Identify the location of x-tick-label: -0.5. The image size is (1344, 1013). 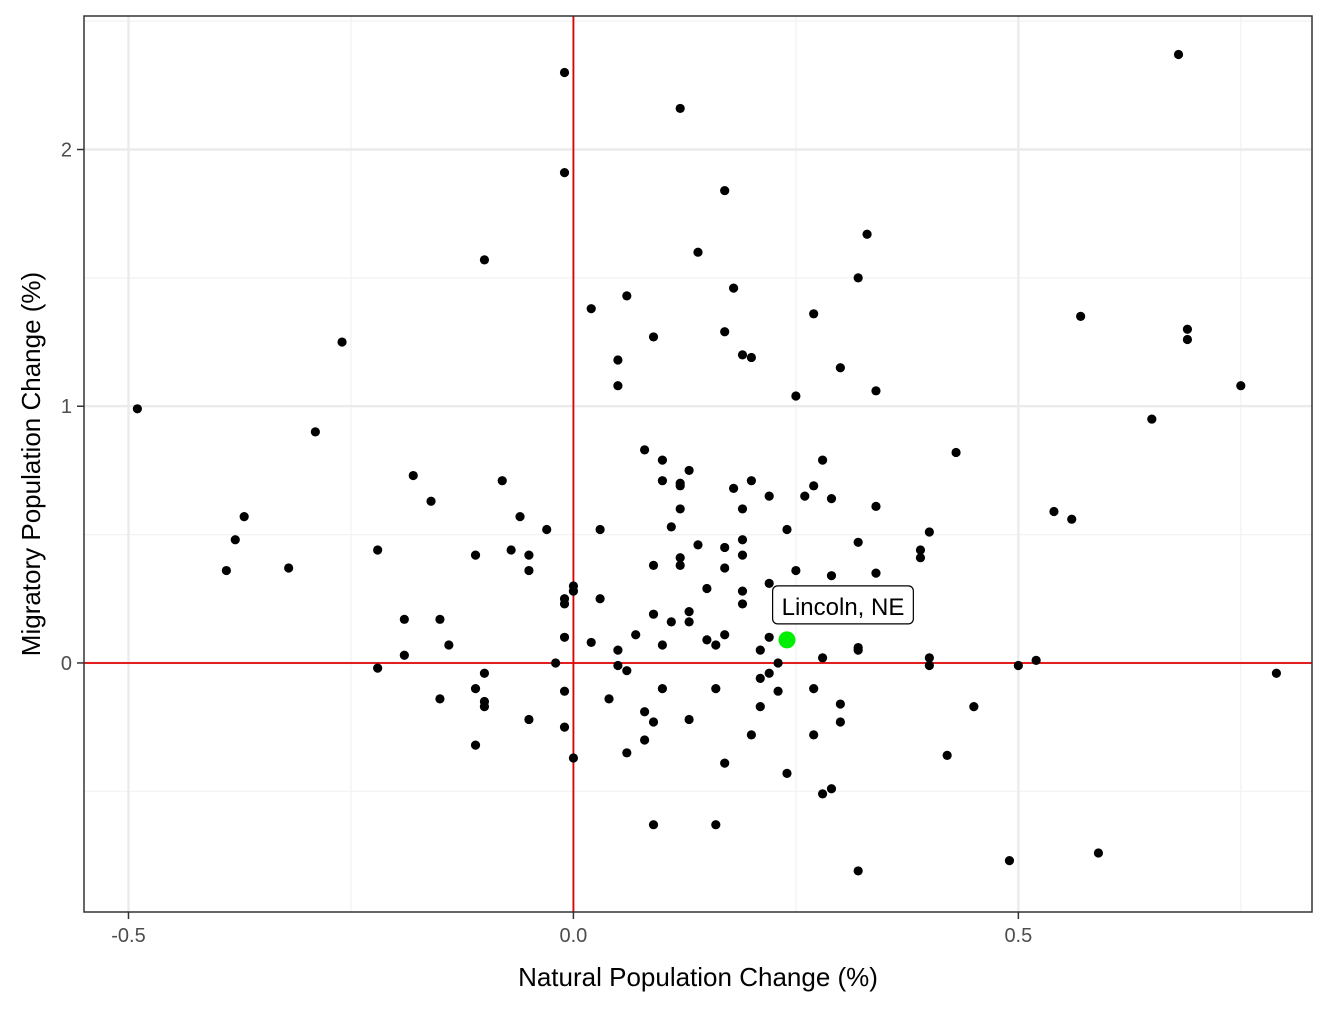
(128, 936).